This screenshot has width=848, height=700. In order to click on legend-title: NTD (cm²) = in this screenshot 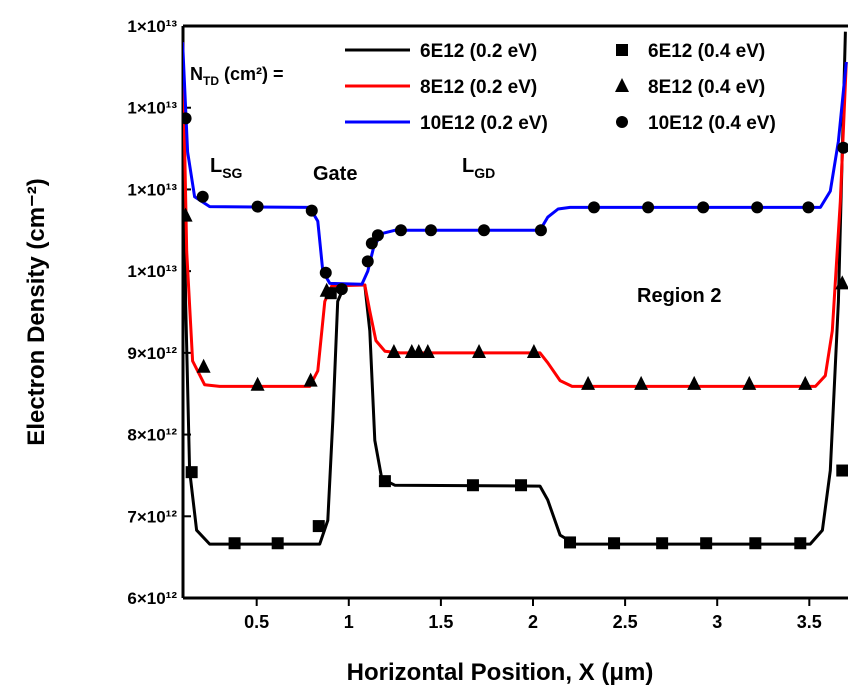, I will do `click(237, 76)`.